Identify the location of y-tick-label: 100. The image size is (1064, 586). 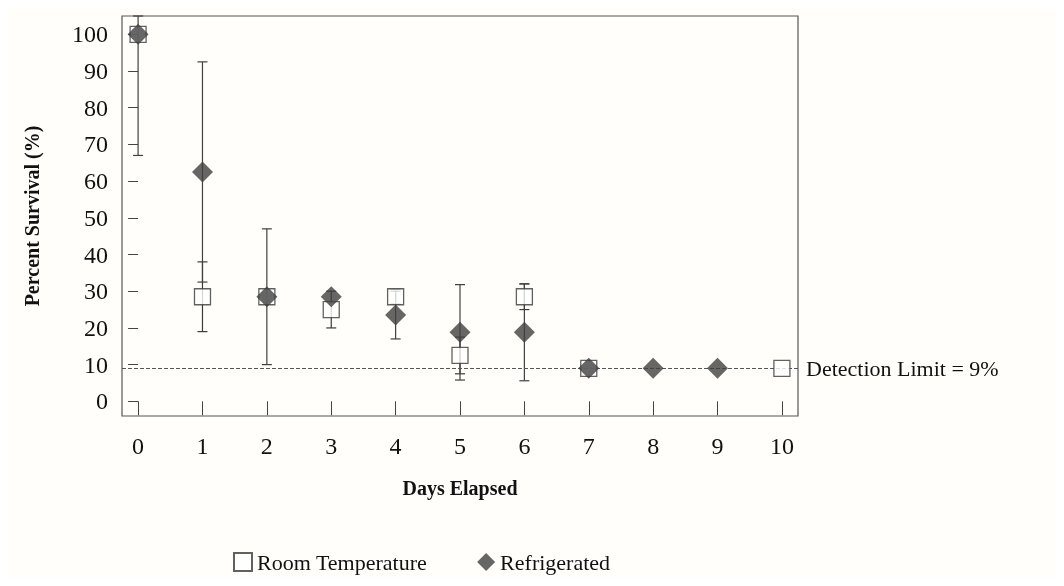
(90, 34).